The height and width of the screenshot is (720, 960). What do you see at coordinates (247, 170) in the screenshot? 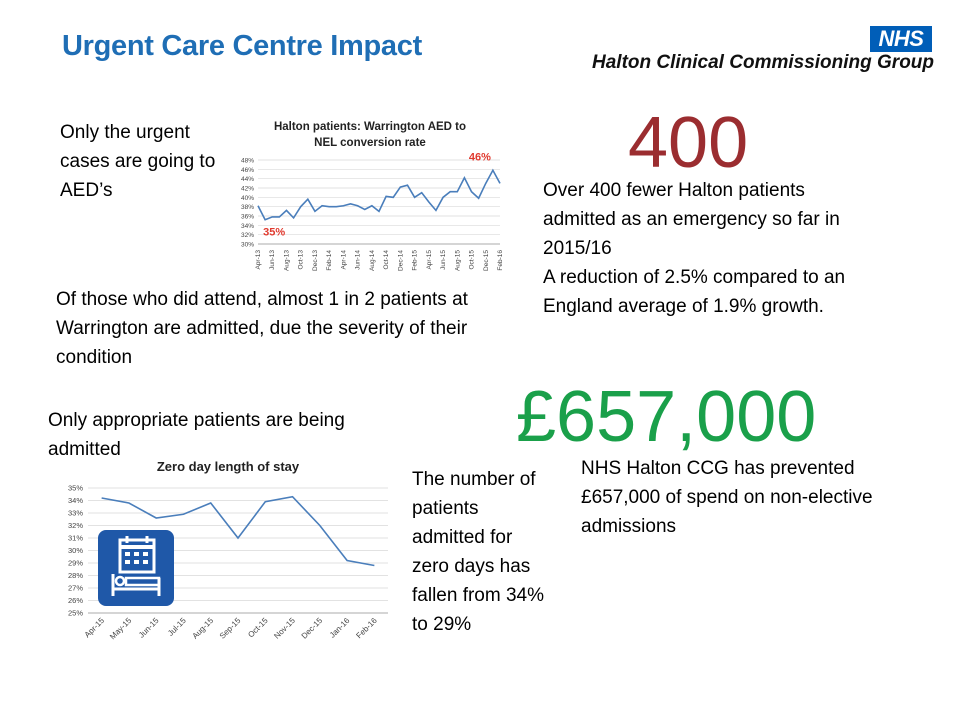
I see `chart1-y-tick-label: 46%` at bounding box center [247, 170].